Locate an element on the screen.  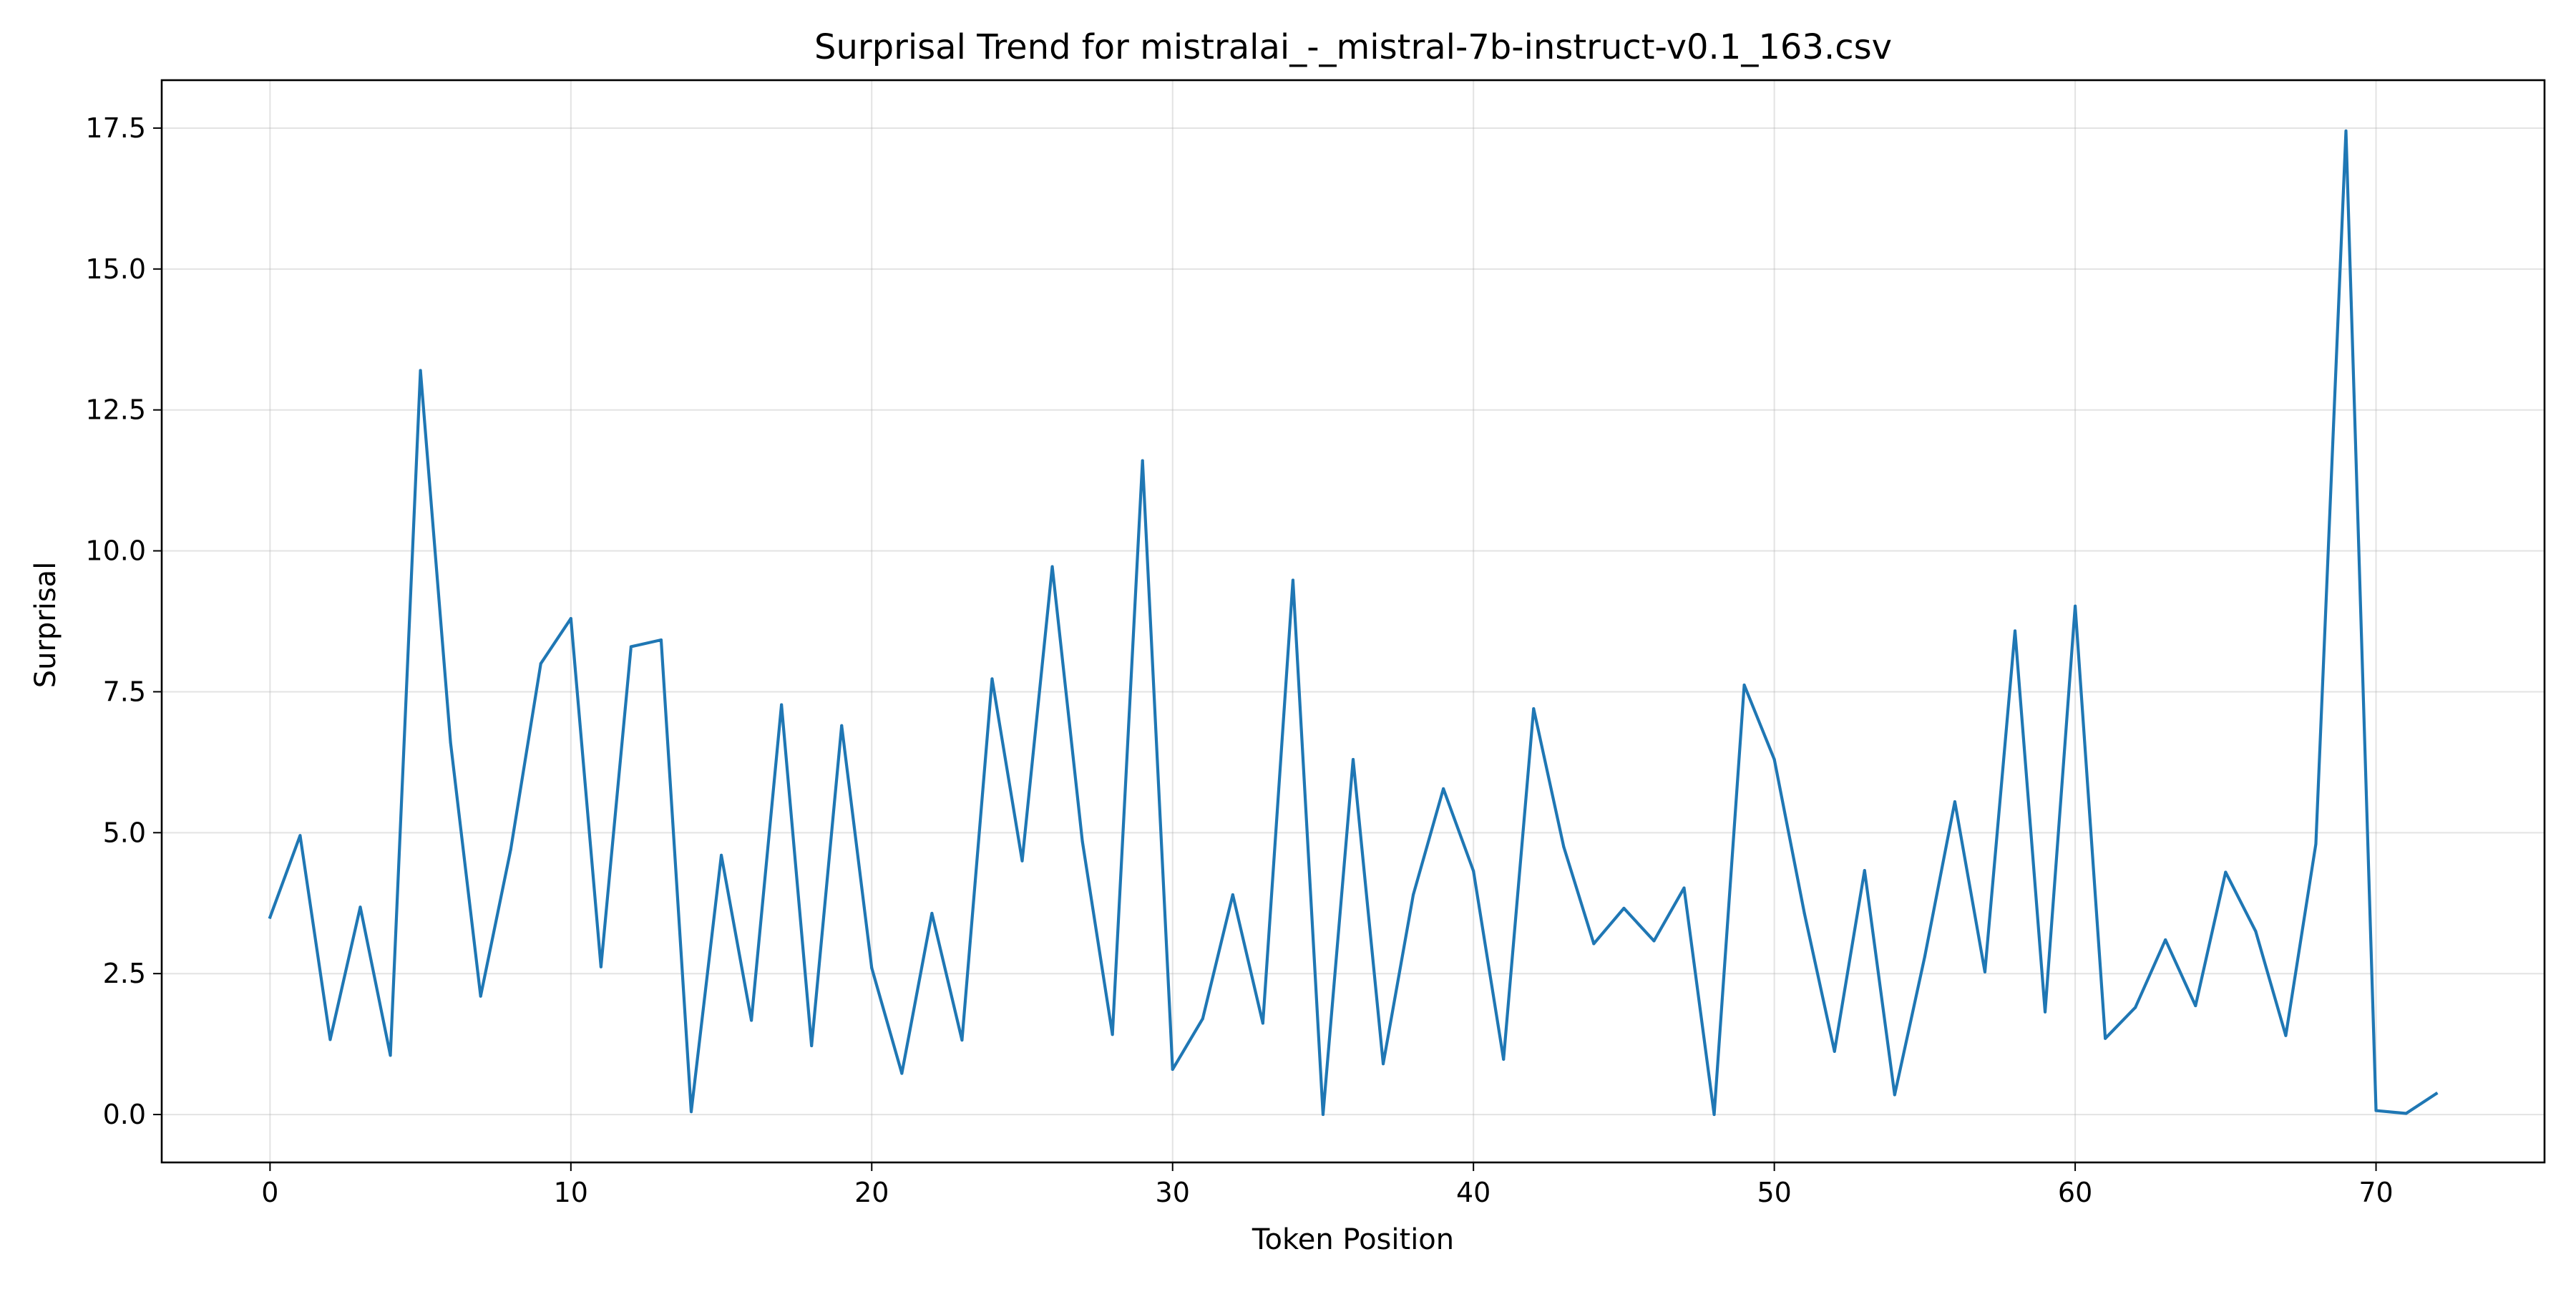
x-tick-label: 20 is located at coordinates (871, 1192).